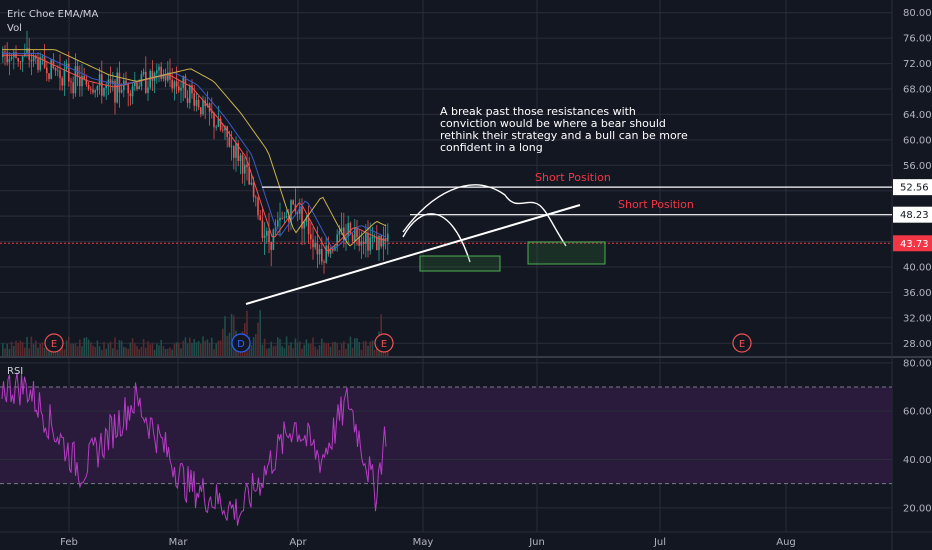 This screenshot has height=550, width=932. I want to click on short-position-label-1: Short Position, so click(573, 177).